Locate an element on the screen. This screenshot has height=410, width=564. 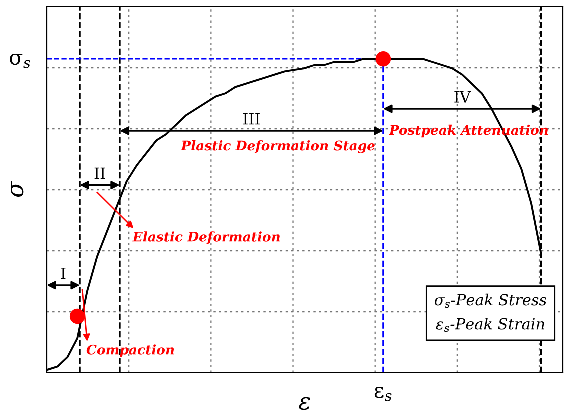
annotation: III is located at coordinates (252, 119).